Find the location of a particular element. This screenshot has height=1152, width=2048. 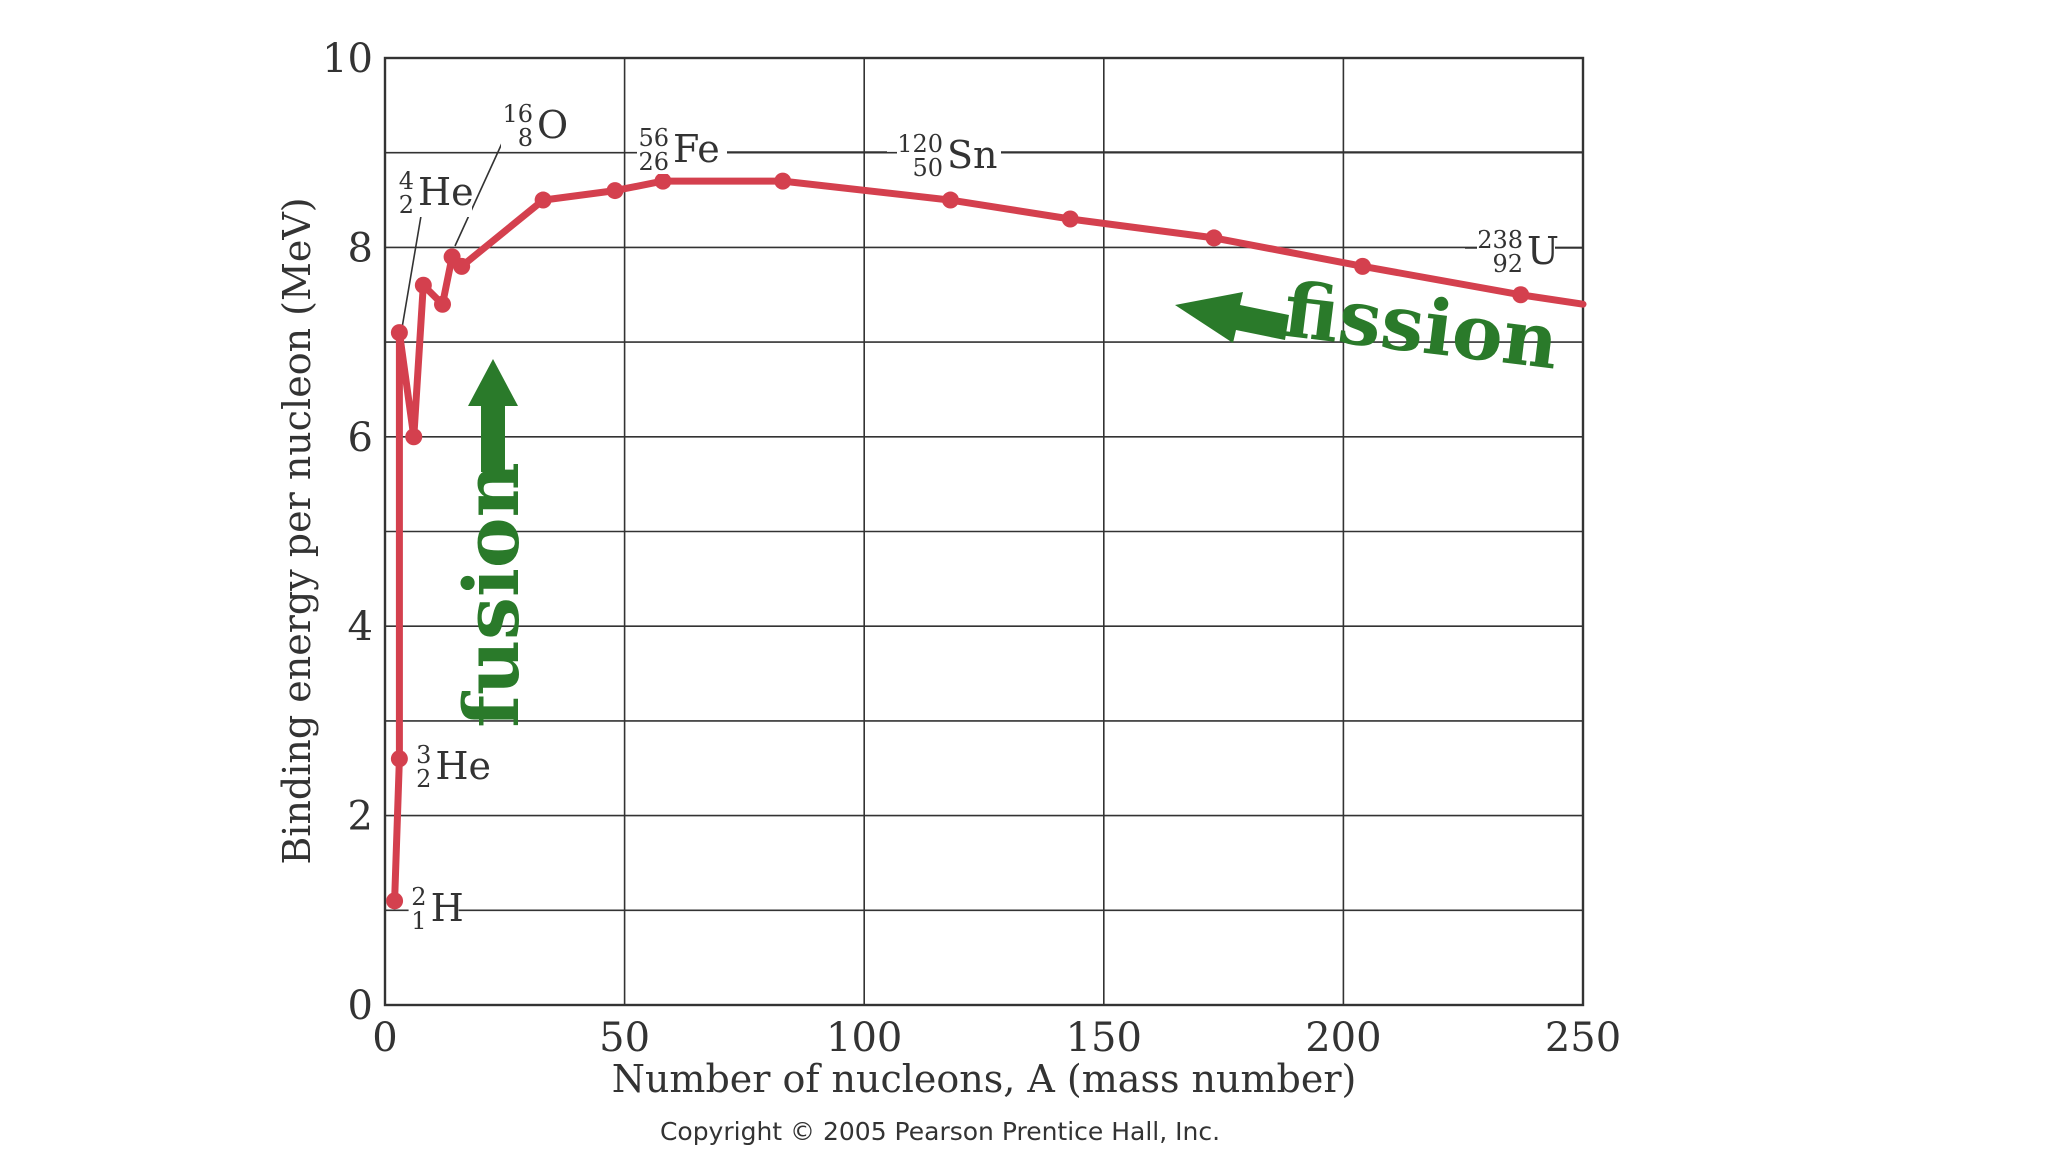

element-symbol: H is located at coordinates (447, 908).